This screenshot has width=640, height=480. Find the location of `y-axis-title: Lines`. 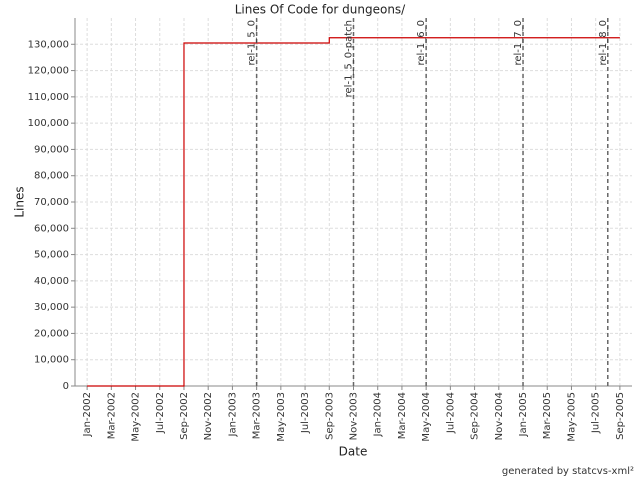

y-axis-title: Lines is located at coordinates (20, 201).